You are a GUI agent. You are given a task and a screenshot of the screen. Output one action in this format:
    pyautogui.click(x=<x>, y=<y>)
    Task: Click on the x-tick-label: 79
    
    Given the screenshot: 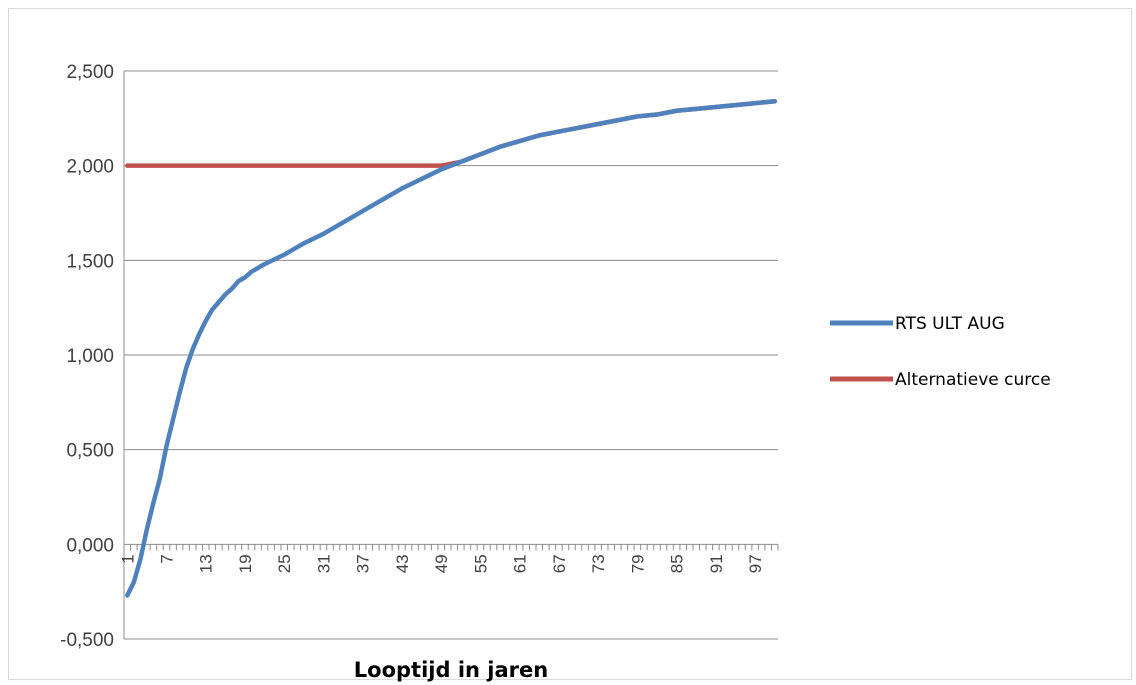 What is the action you would take?
    pyautogui.click(x=637, y=563)
    